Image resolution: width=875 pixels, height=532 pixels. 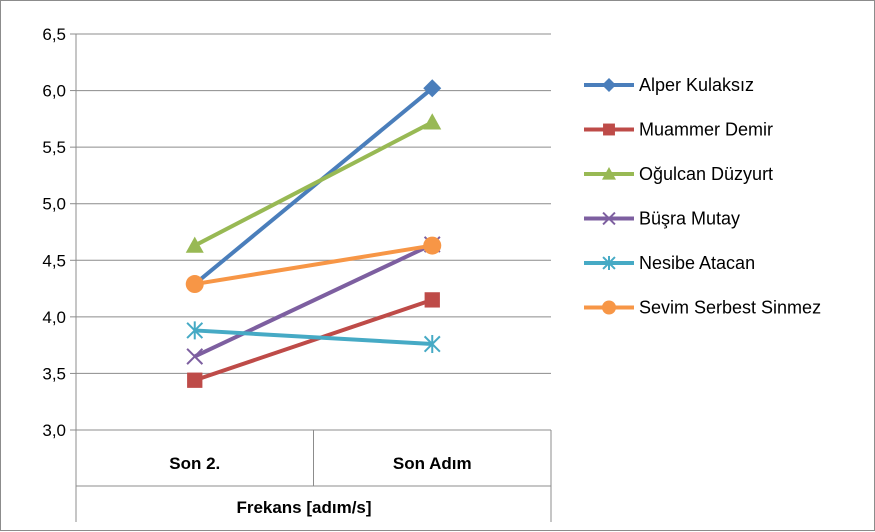 I want to click on y-tick-label: 6,0, so click(x=54, y=91).